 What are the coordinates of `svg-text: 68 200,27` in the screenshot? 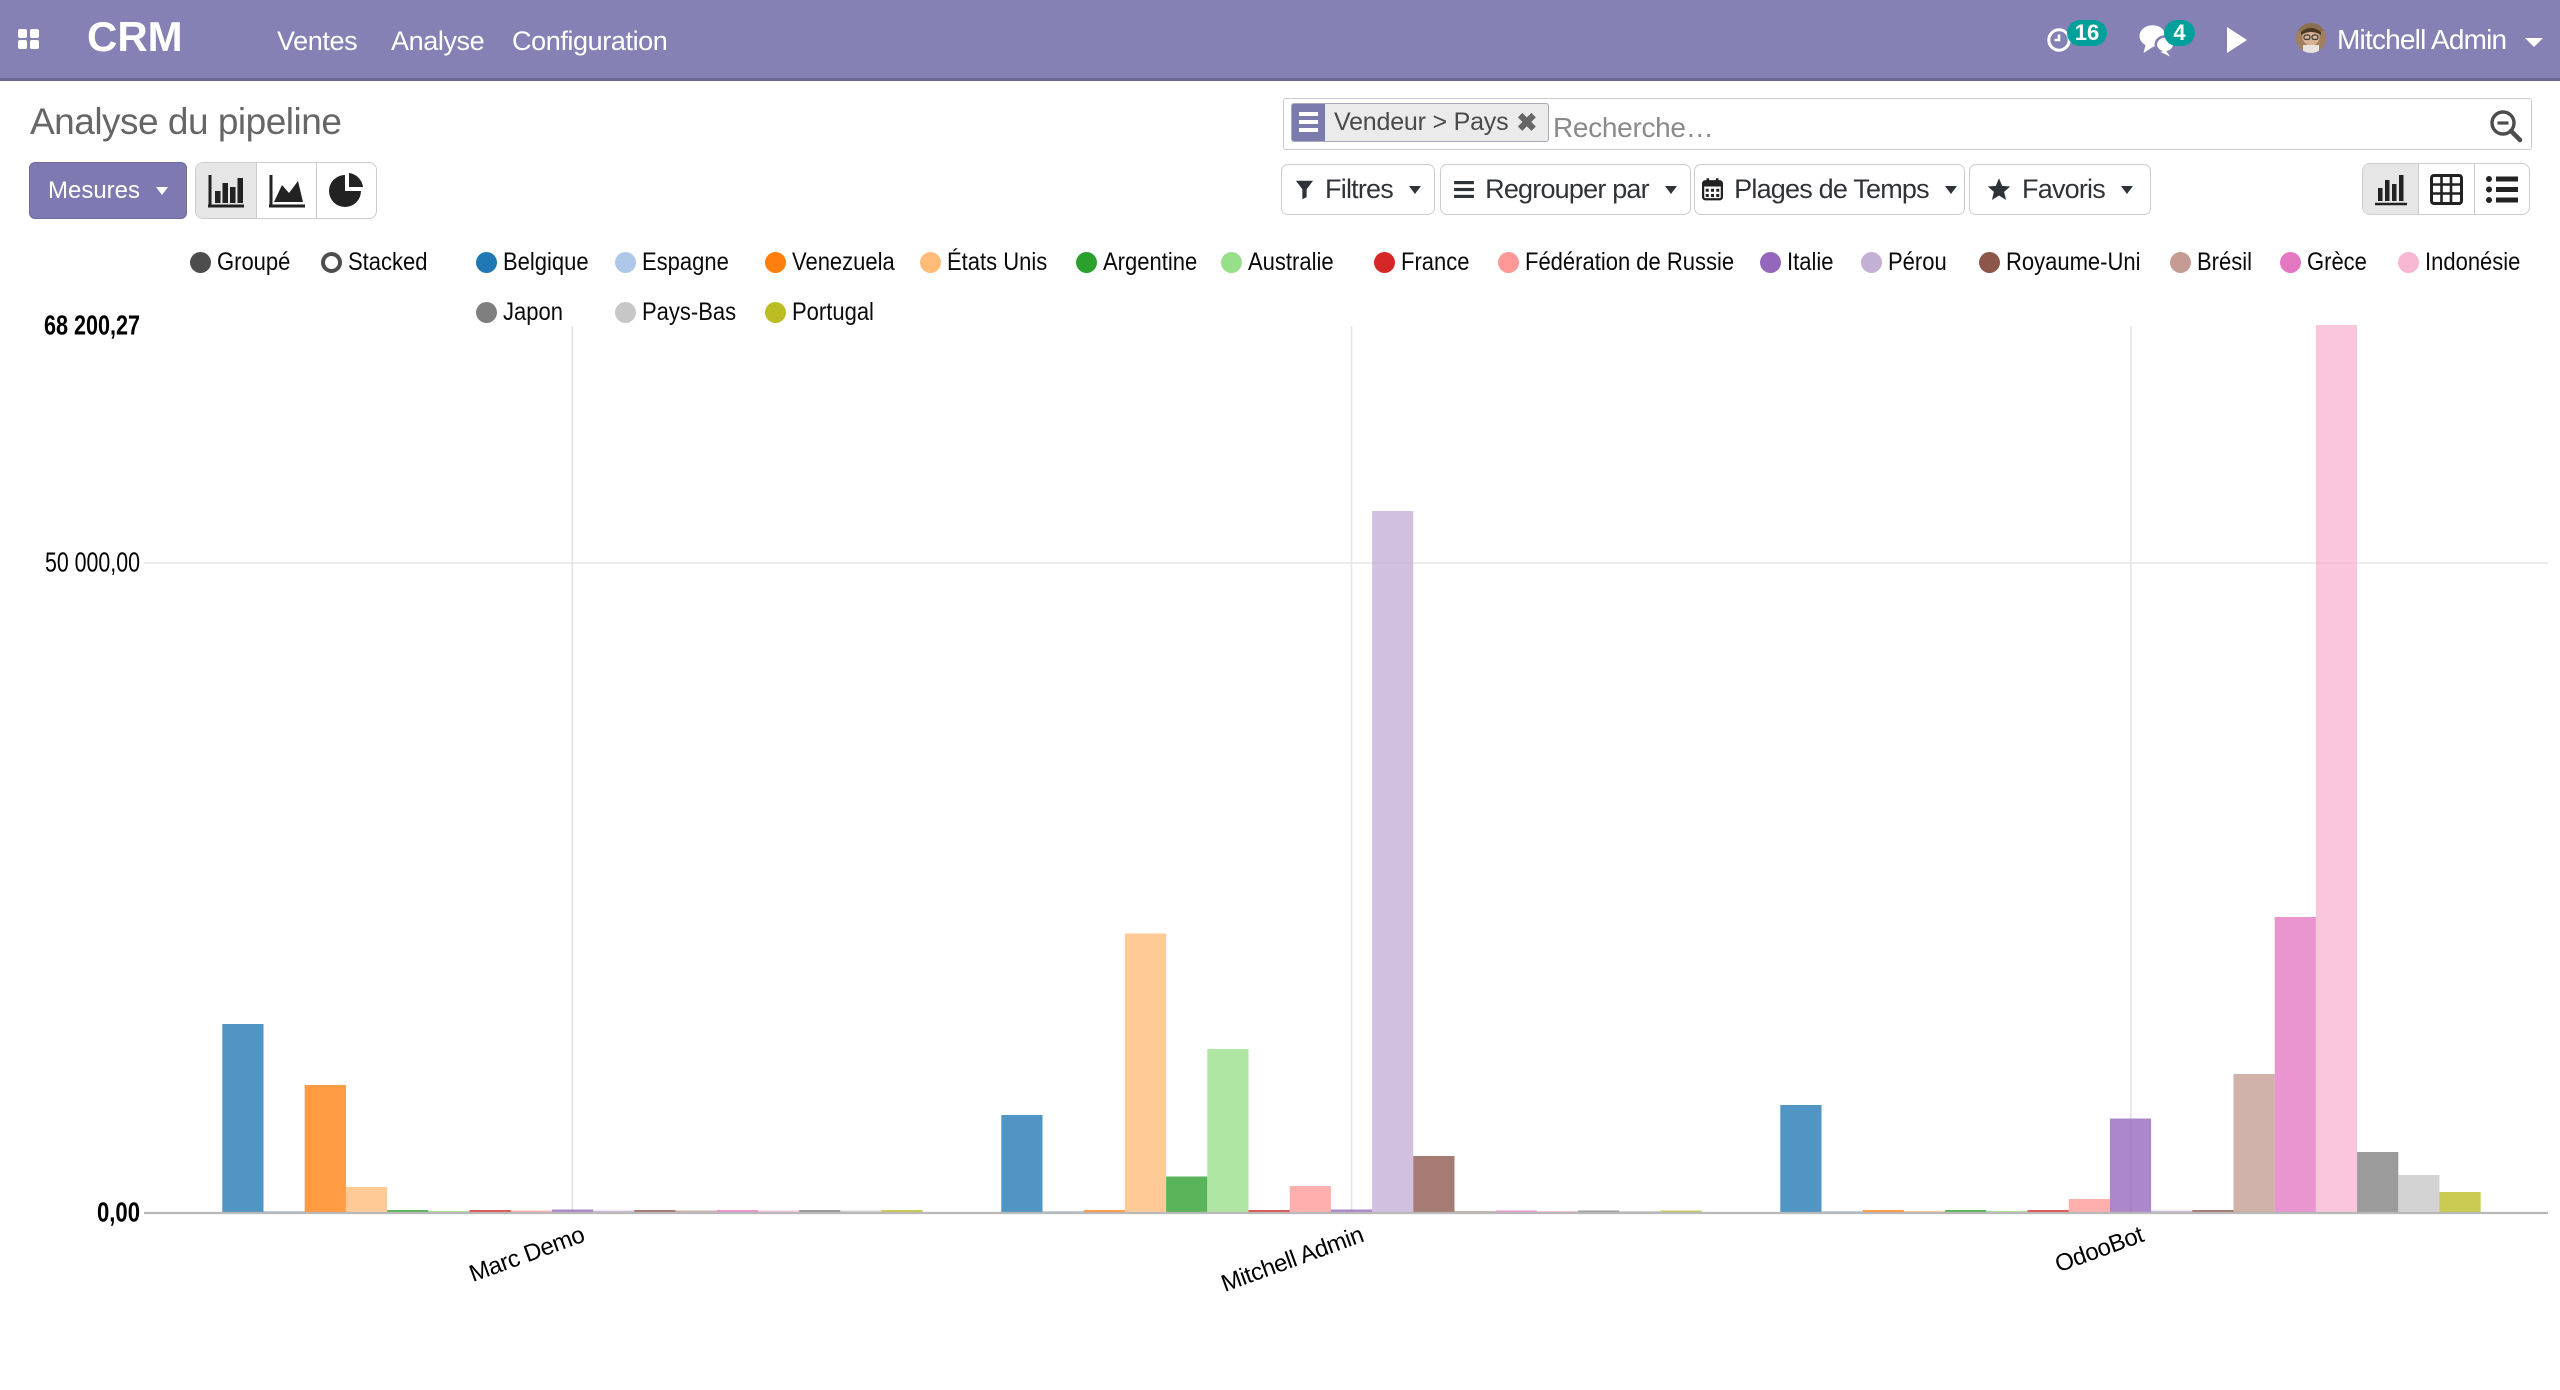 It's located at (92, 324).